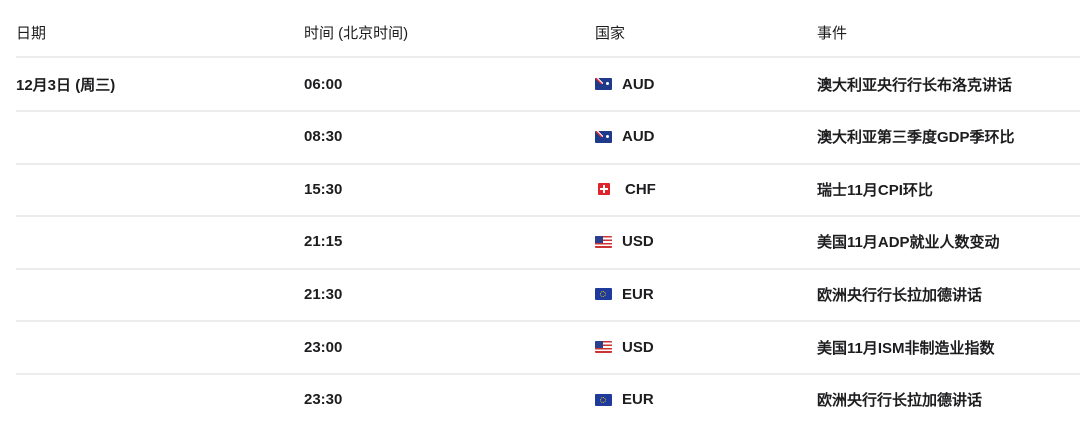  Describe the element at coordinates (323, 242) in the screenshot. I see `time-cell: 21:15` at that location.